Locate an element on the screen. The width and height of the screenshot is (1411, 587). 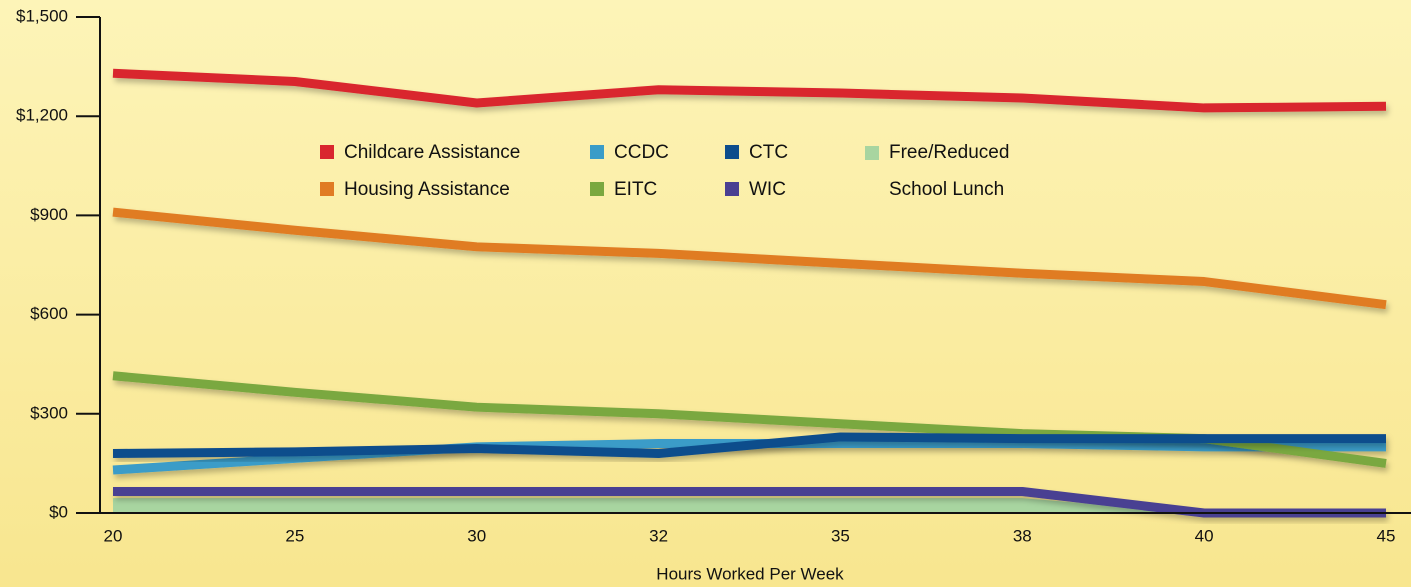
legend-item: Housing Assistance is located at coordinates (415, 189).